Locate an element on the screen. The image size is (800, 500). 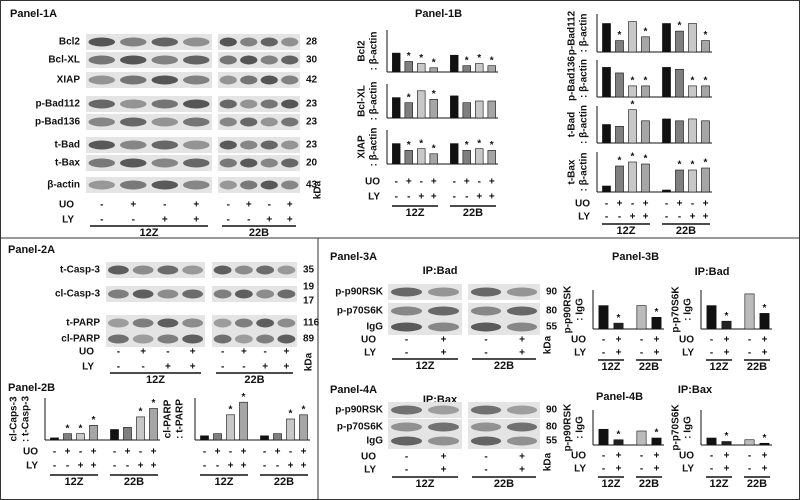
ip-label: IP:Bad is located at coordinates (712, 272).